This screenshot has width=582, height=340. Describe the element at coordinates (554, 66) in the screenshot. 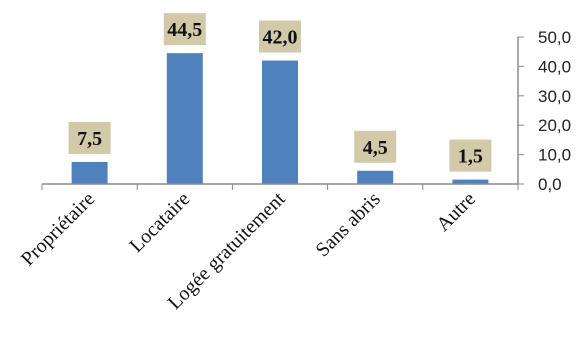

I see `y-tick-label: 40,0` at that location.